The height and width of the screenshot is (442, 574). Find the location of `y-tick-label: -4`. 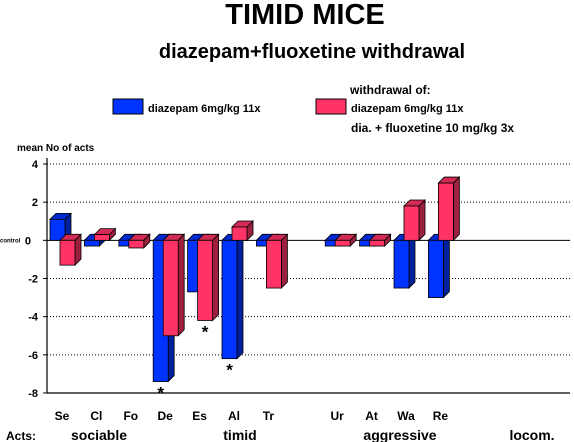

y-tick-label: -4 is located at coordinates (33, 318).